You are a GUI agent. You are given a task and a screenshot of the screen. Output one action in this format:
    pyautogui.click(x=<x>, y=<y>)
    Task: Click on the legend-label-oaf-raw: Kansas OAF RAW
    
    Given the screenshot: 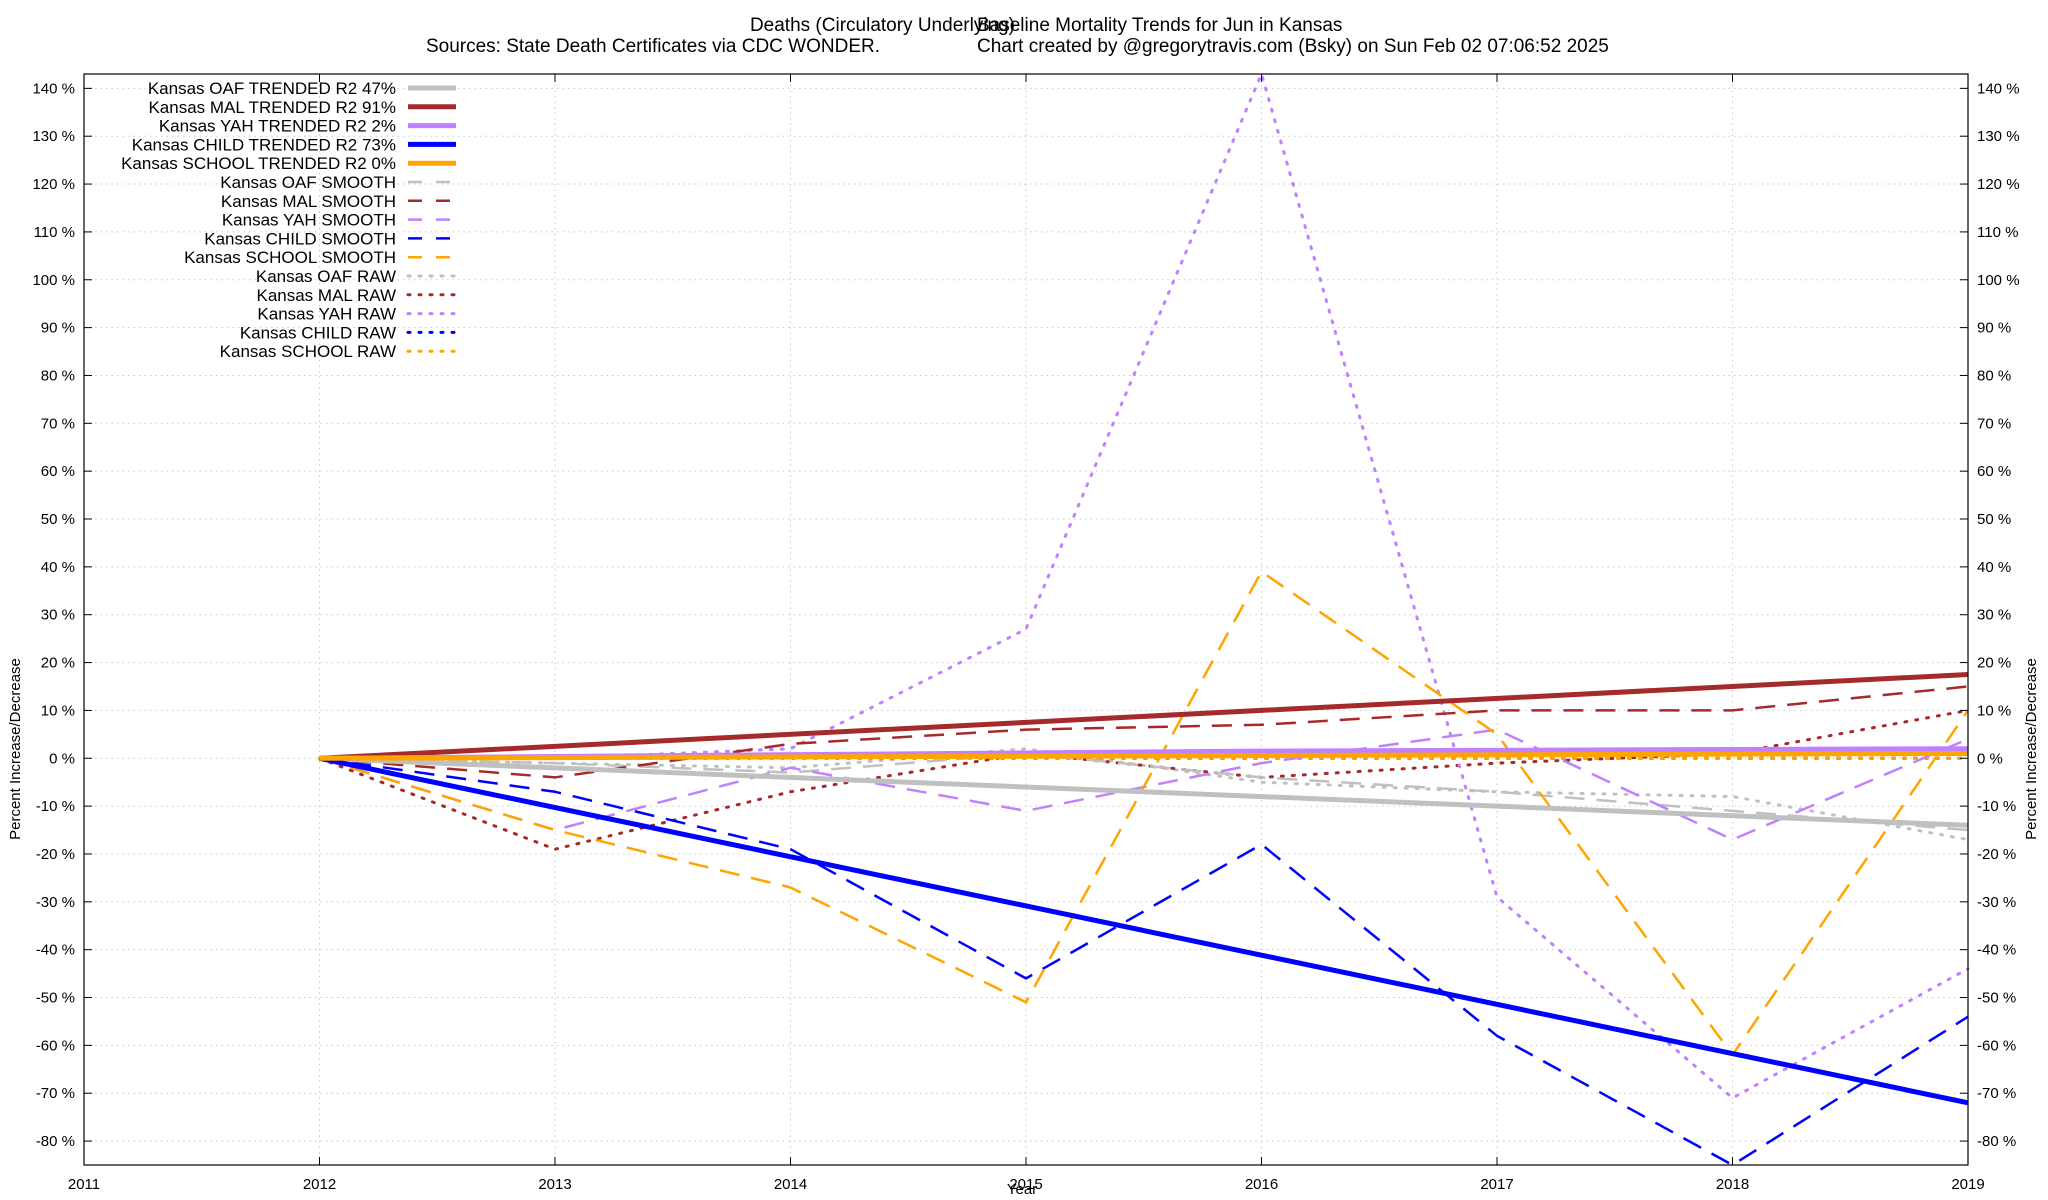 What is the action you would take?
    pyautogui.click(x=326, y=276)
    